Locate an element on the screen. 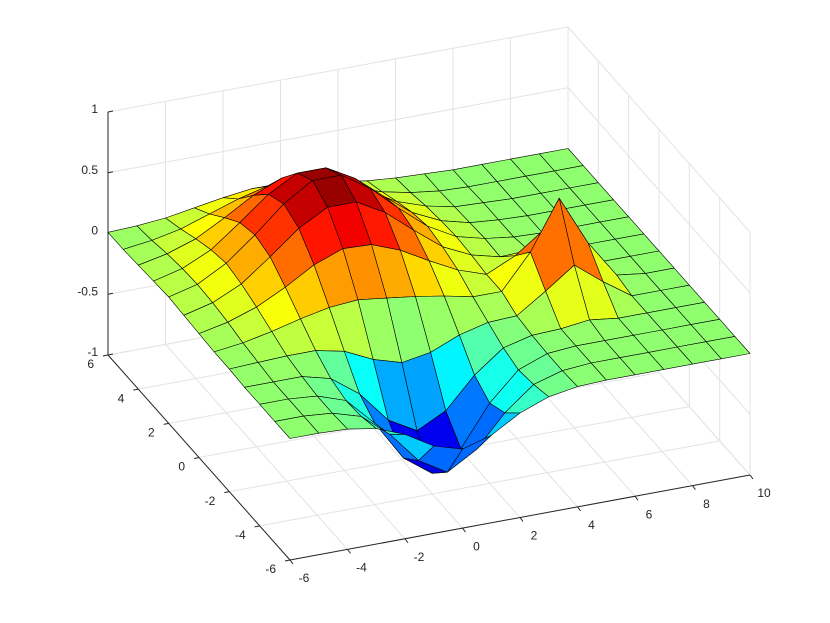 This screenshot has width=830, height=623. z-tick-label: -1 is located at coordinates (92, 352).